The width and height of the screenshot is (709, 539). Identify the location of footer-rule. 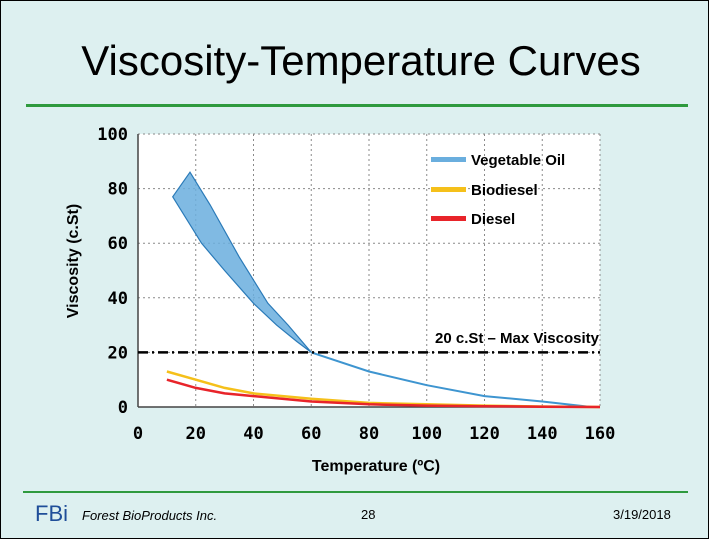
(355, 492).